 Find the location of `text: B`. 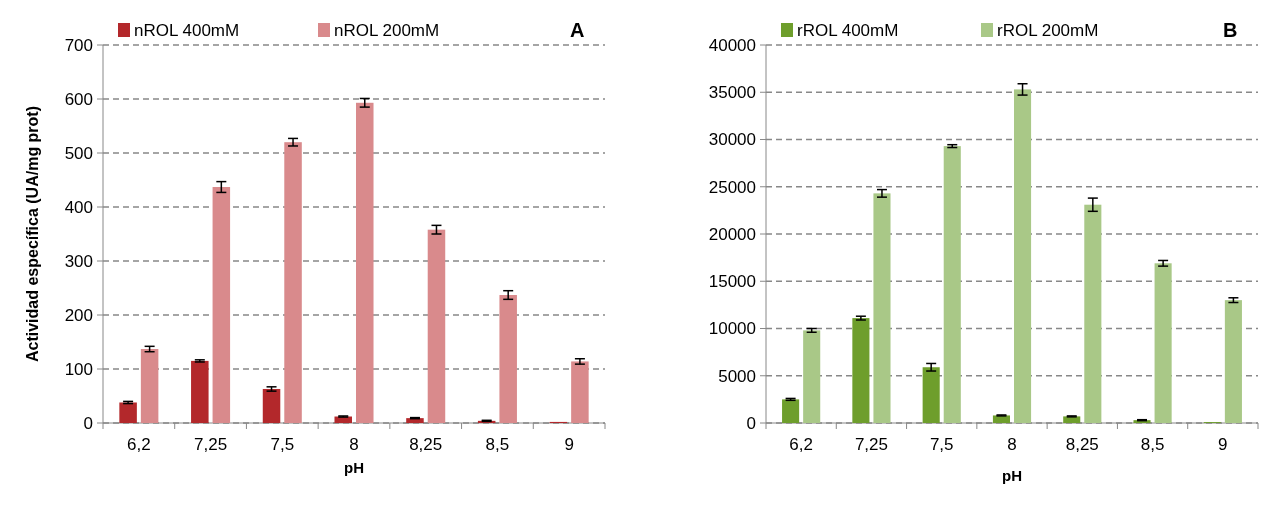

text: B is located at coordinates (1230, 30).